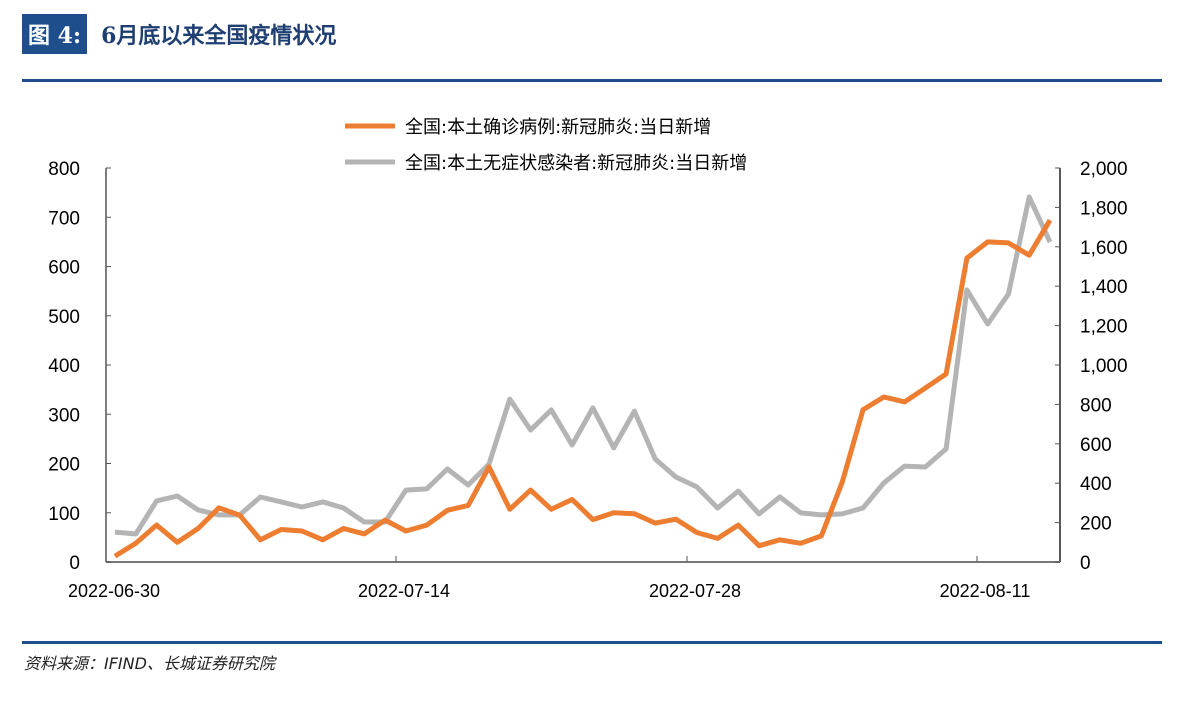 The width and height of the screenshot is (1198, 708). I want to click on right-tick-label: 800, so click(1096, 405).